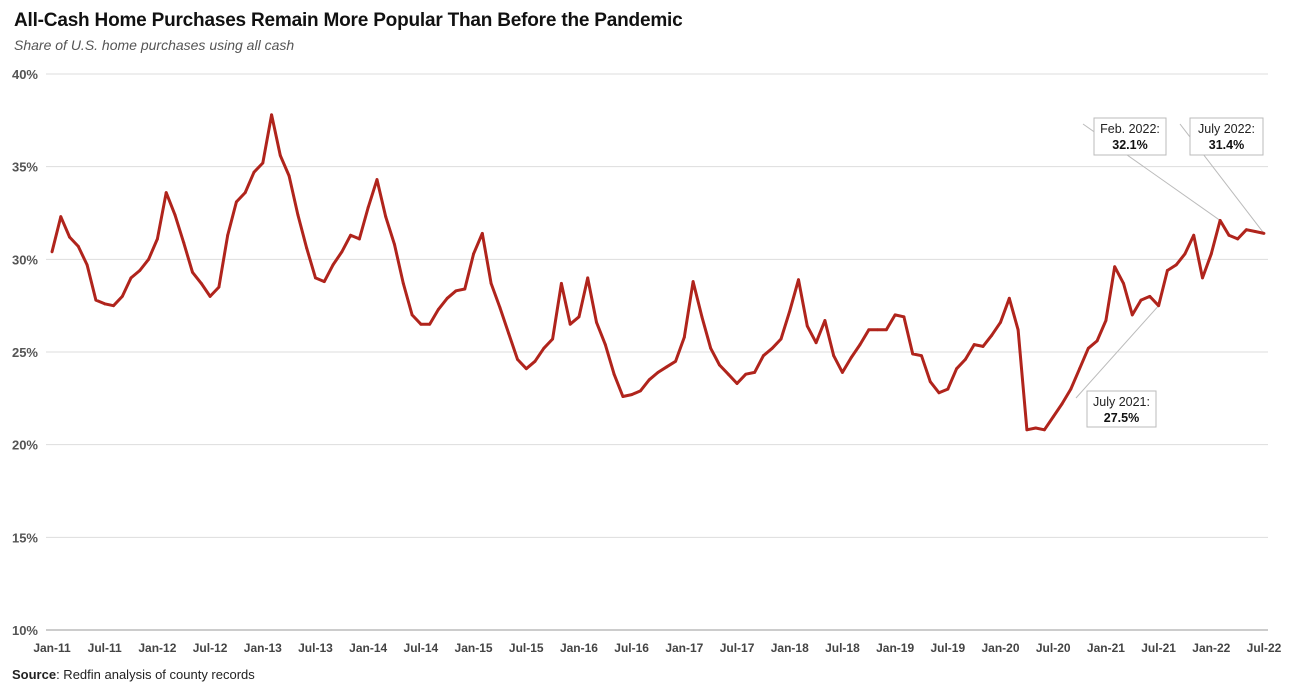 The image size is (1294, 694). What do you see at coordinates (1129, 145) in the screenshot?
I see `annotation-value: 32.1%` at bounding box center [1129, 145].